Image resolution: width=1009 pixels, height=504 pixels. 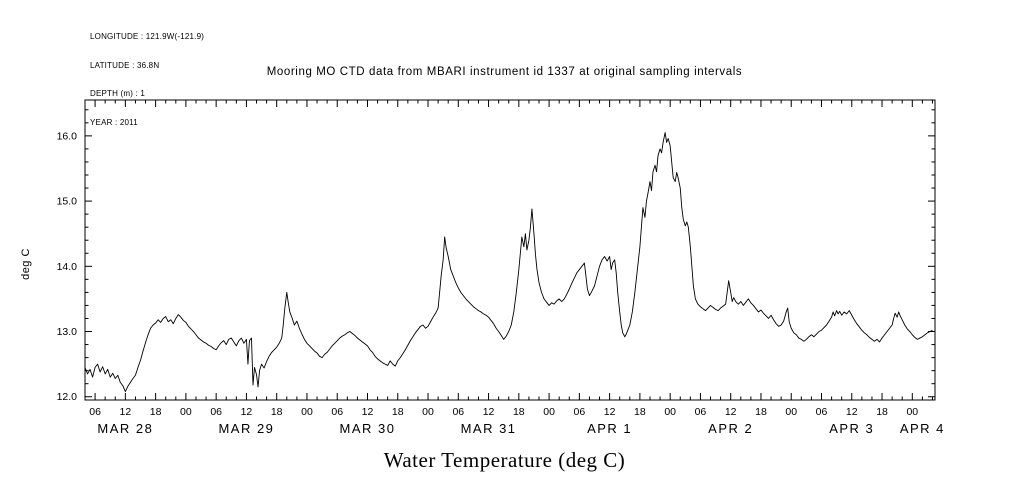 I want to click on y-tick-label: 14.0, so click(x=67, y=267).